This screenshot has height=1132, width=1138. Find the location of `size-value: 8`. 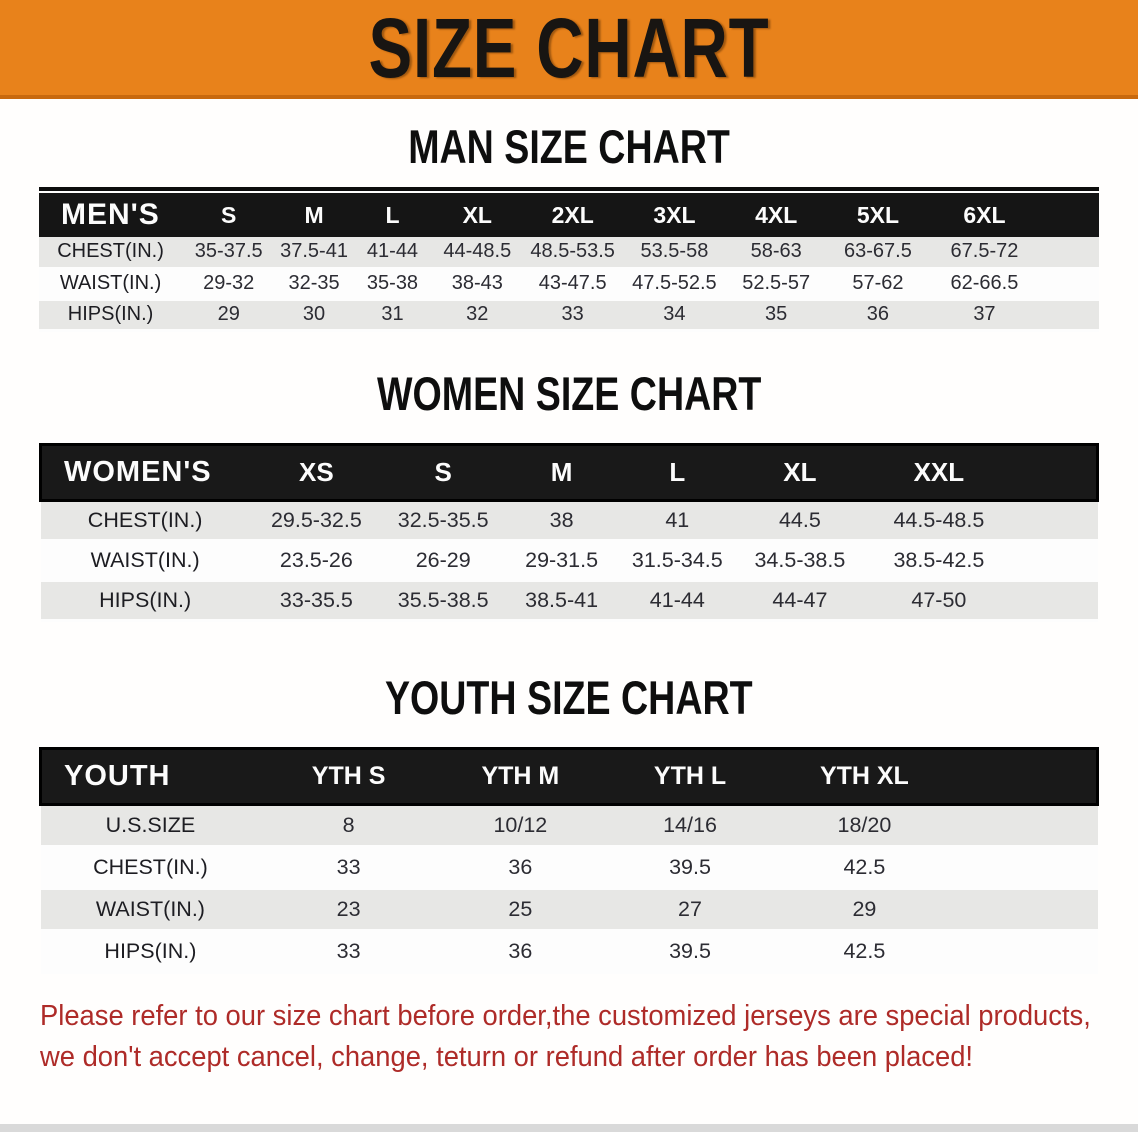

size-value: 8 is located at coordinates (348, 826).